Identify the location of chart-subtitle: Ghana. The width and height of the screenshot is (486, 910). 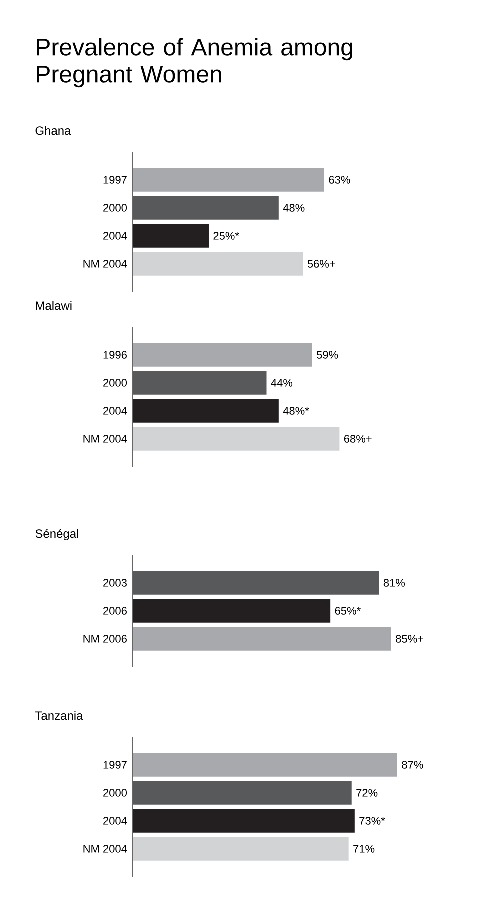
(54, 131).